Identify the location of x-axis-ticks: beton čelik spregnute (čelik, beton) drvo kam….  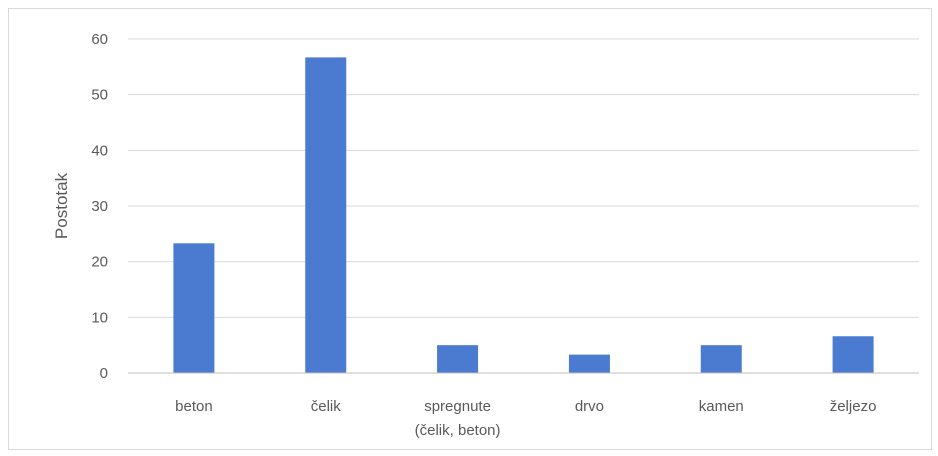
(525, 418).